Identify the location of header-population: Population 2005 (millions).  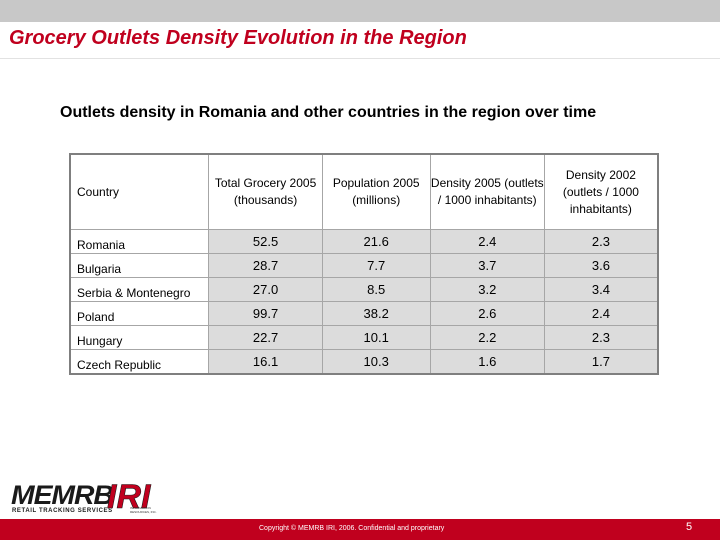
(376, 191).